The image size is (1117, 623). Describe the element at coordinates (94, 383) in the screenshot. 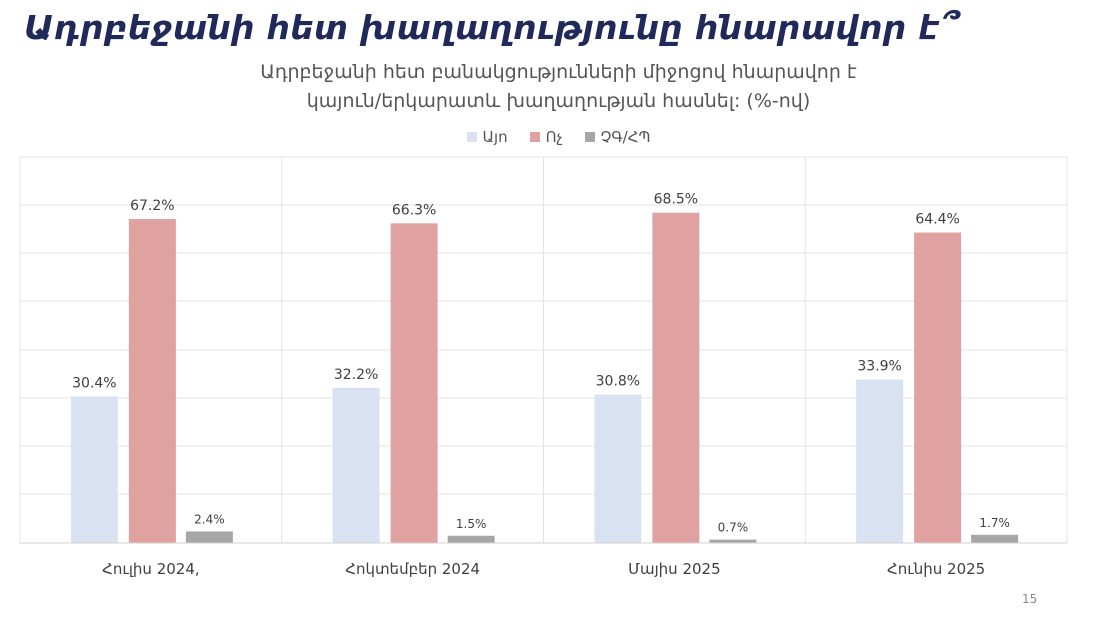

I see `data-label: 30.4%` at that location.